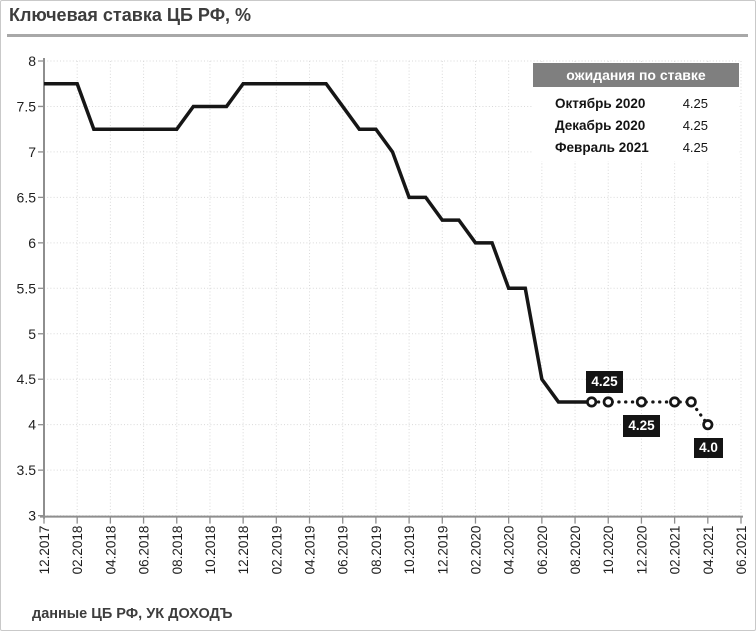 The width and height of the screenshot is (756, 631). I want to click on x-tick-label: 06.2018, so click(144, 550).